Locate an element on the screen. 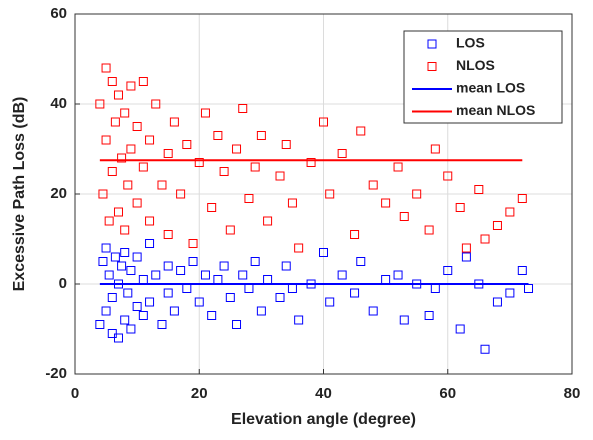 The image size is (593, 440). legend-label: mean NLOS is located at coordinates (495, 110).